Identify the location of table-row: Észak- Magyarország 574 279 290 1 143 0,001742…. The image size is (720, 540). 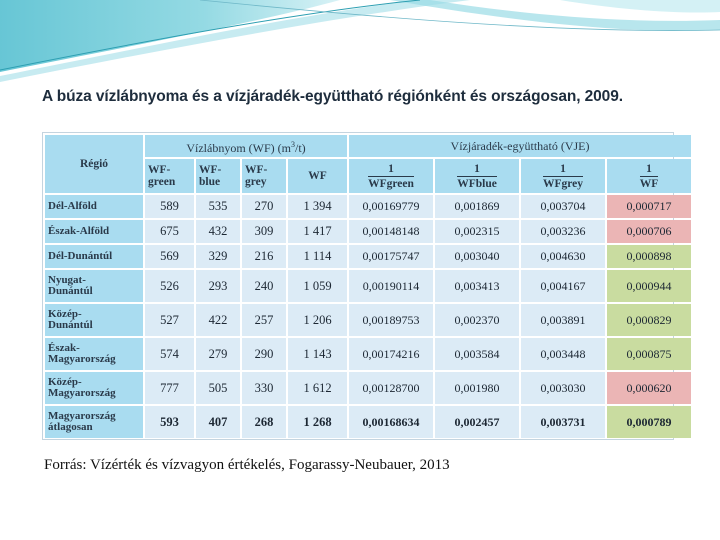
(368, 354).